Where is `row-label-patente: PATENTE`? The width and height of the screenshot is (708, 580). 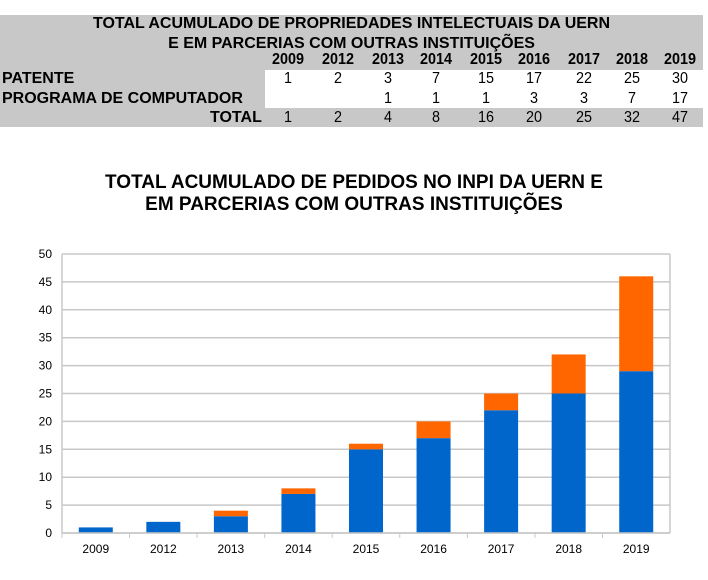 row-label-patente: PATENTE is located at coordinates (38, 78).